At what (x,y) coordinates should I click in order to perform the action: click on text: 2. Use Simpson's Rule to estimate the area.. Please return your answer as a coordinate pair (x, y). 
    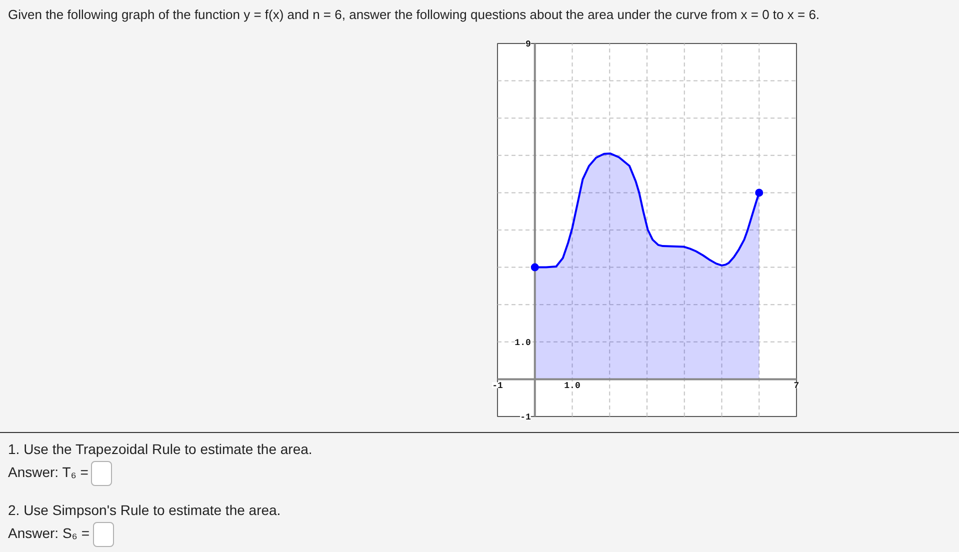
    Looking at the image, I should click on (145, 510).